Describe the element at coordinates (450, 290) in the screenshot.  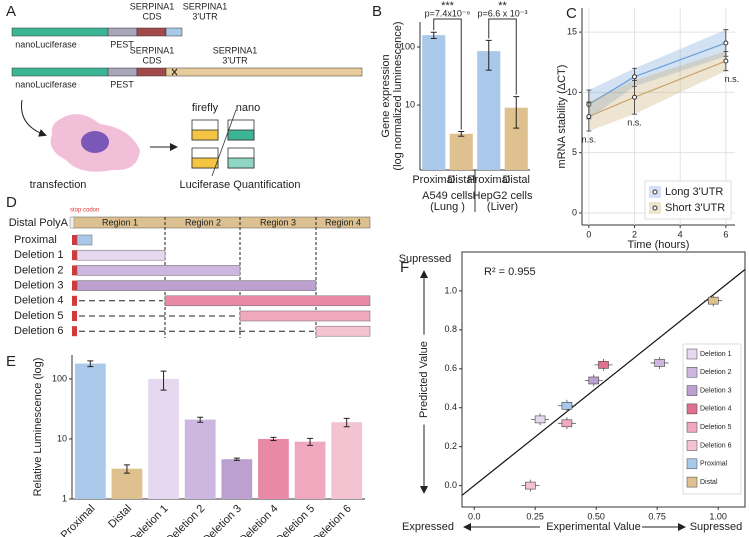
I see `y-tick-label: 1.0` at that location.